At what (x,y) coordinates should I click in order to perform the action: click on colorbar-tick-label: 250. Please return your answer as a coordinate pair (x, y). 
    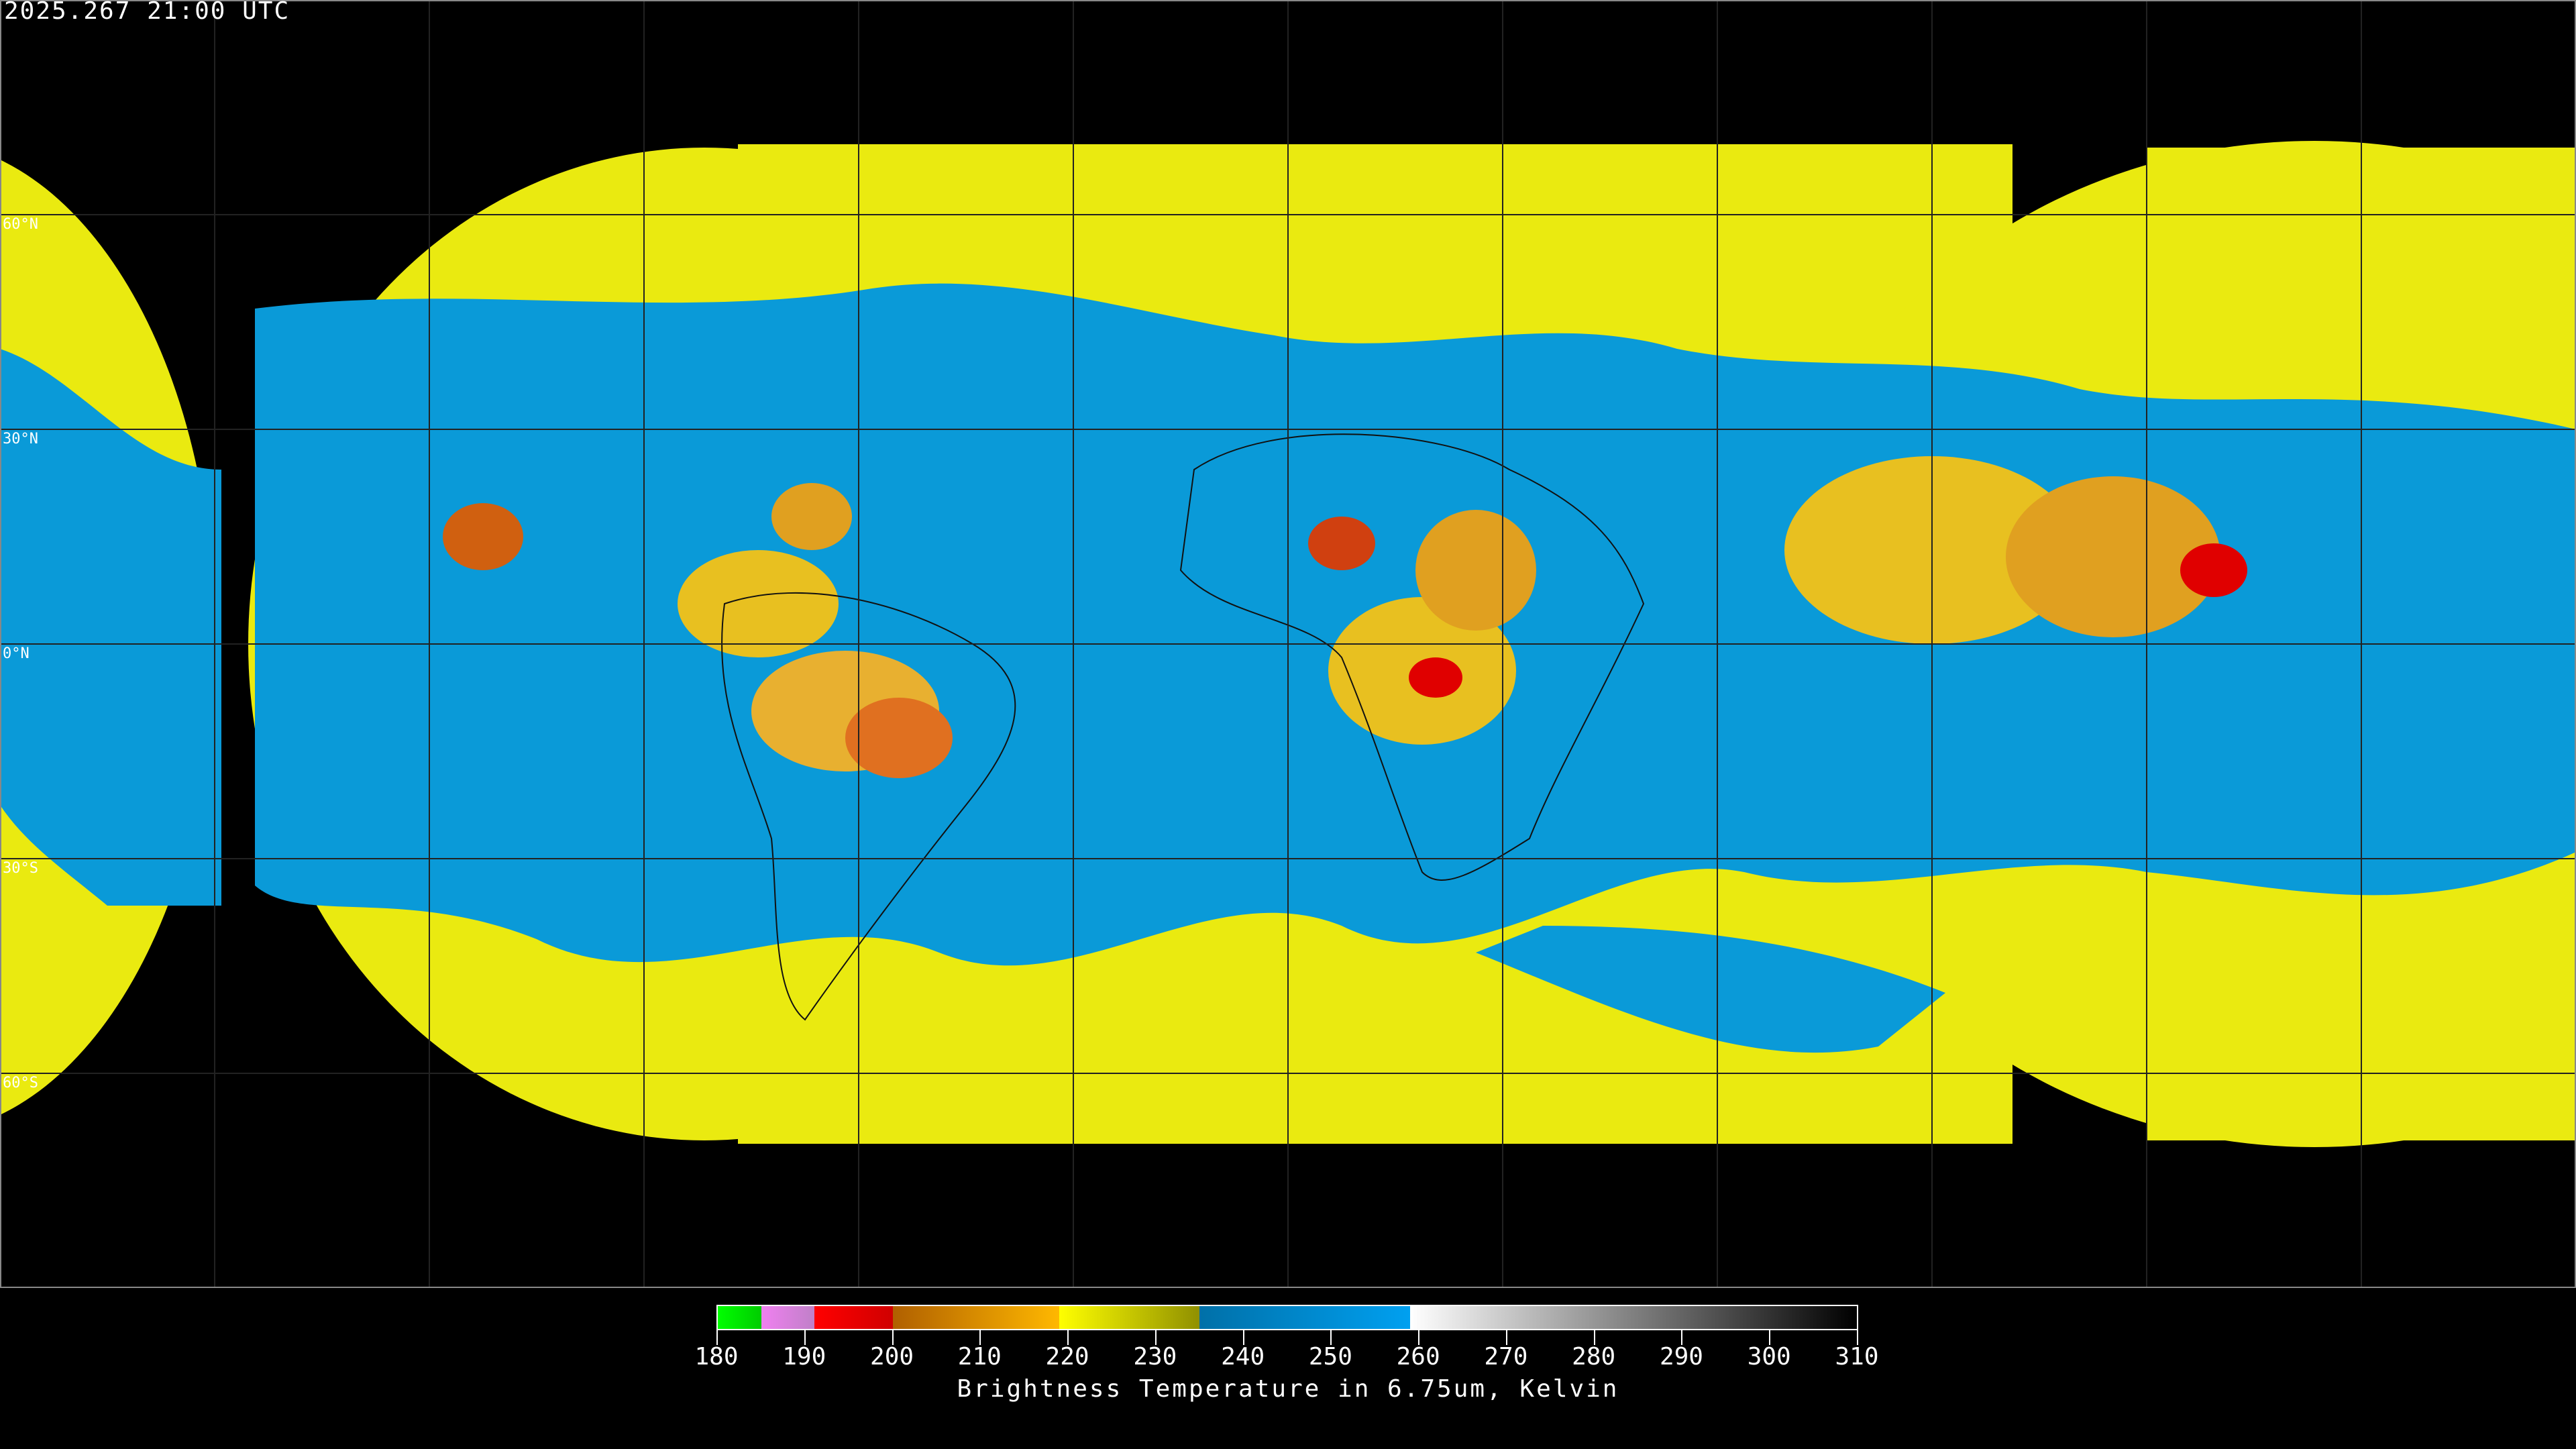
    Looking at the image, I should click on (1330, 1357).